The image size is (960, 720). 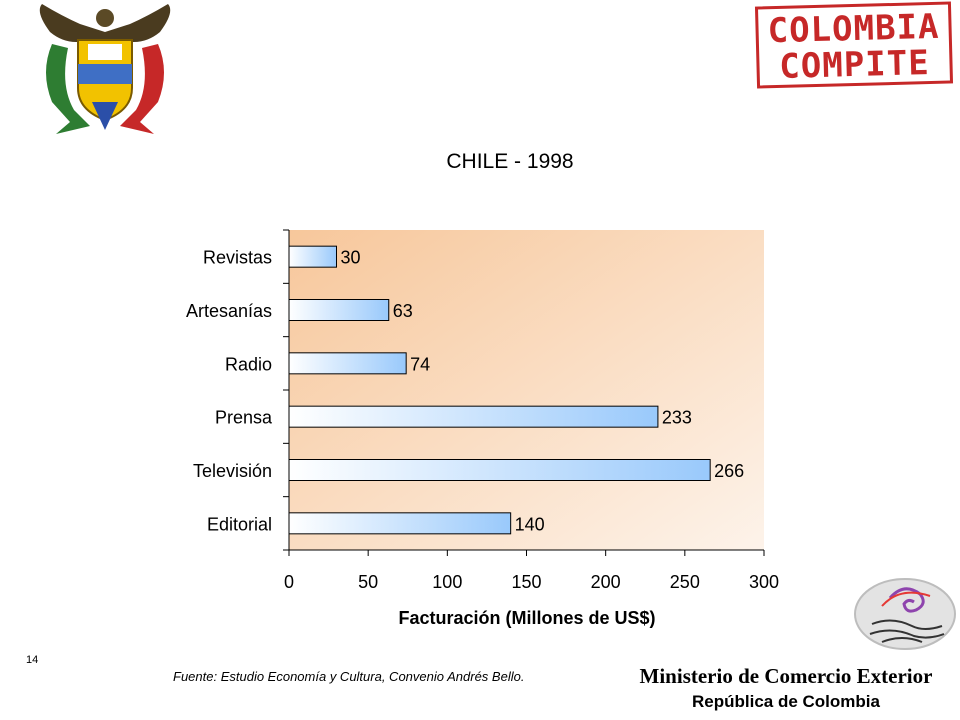 I want to click on category-label: Televisión, so click(x=232, y=471).